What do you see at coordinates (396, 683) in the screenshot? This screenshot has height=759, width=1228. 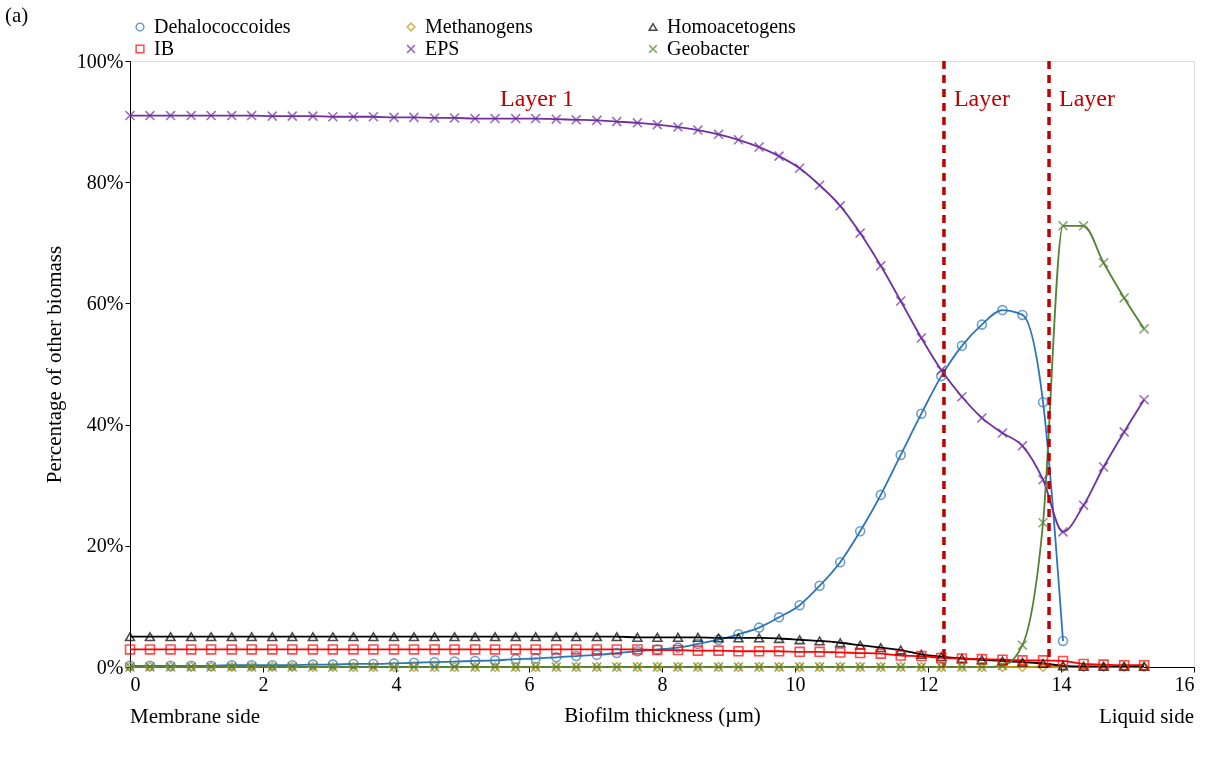 I see `x-tick-label: 4` at bounding box center [396, 683].